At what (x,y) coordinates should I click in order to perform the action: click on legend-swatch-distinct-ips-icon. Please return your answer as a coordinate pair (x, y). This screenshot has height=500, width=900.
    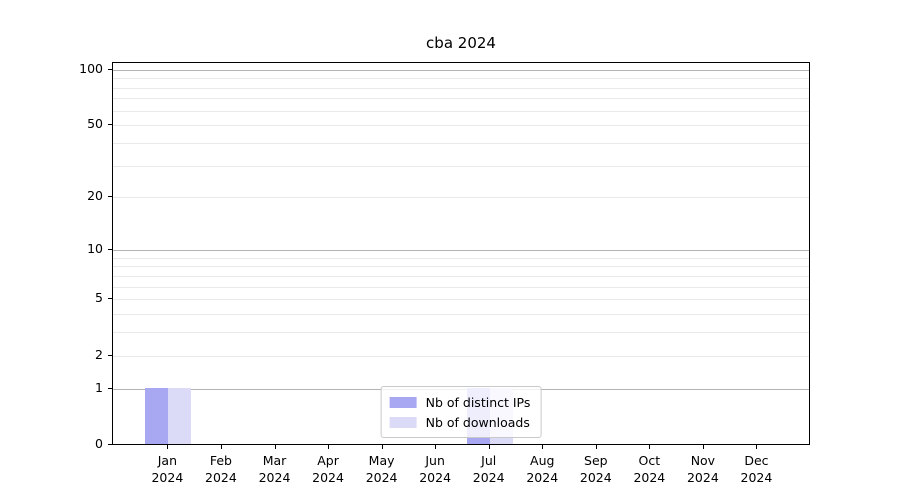
    Looking at the image, I should click on (403, 402).